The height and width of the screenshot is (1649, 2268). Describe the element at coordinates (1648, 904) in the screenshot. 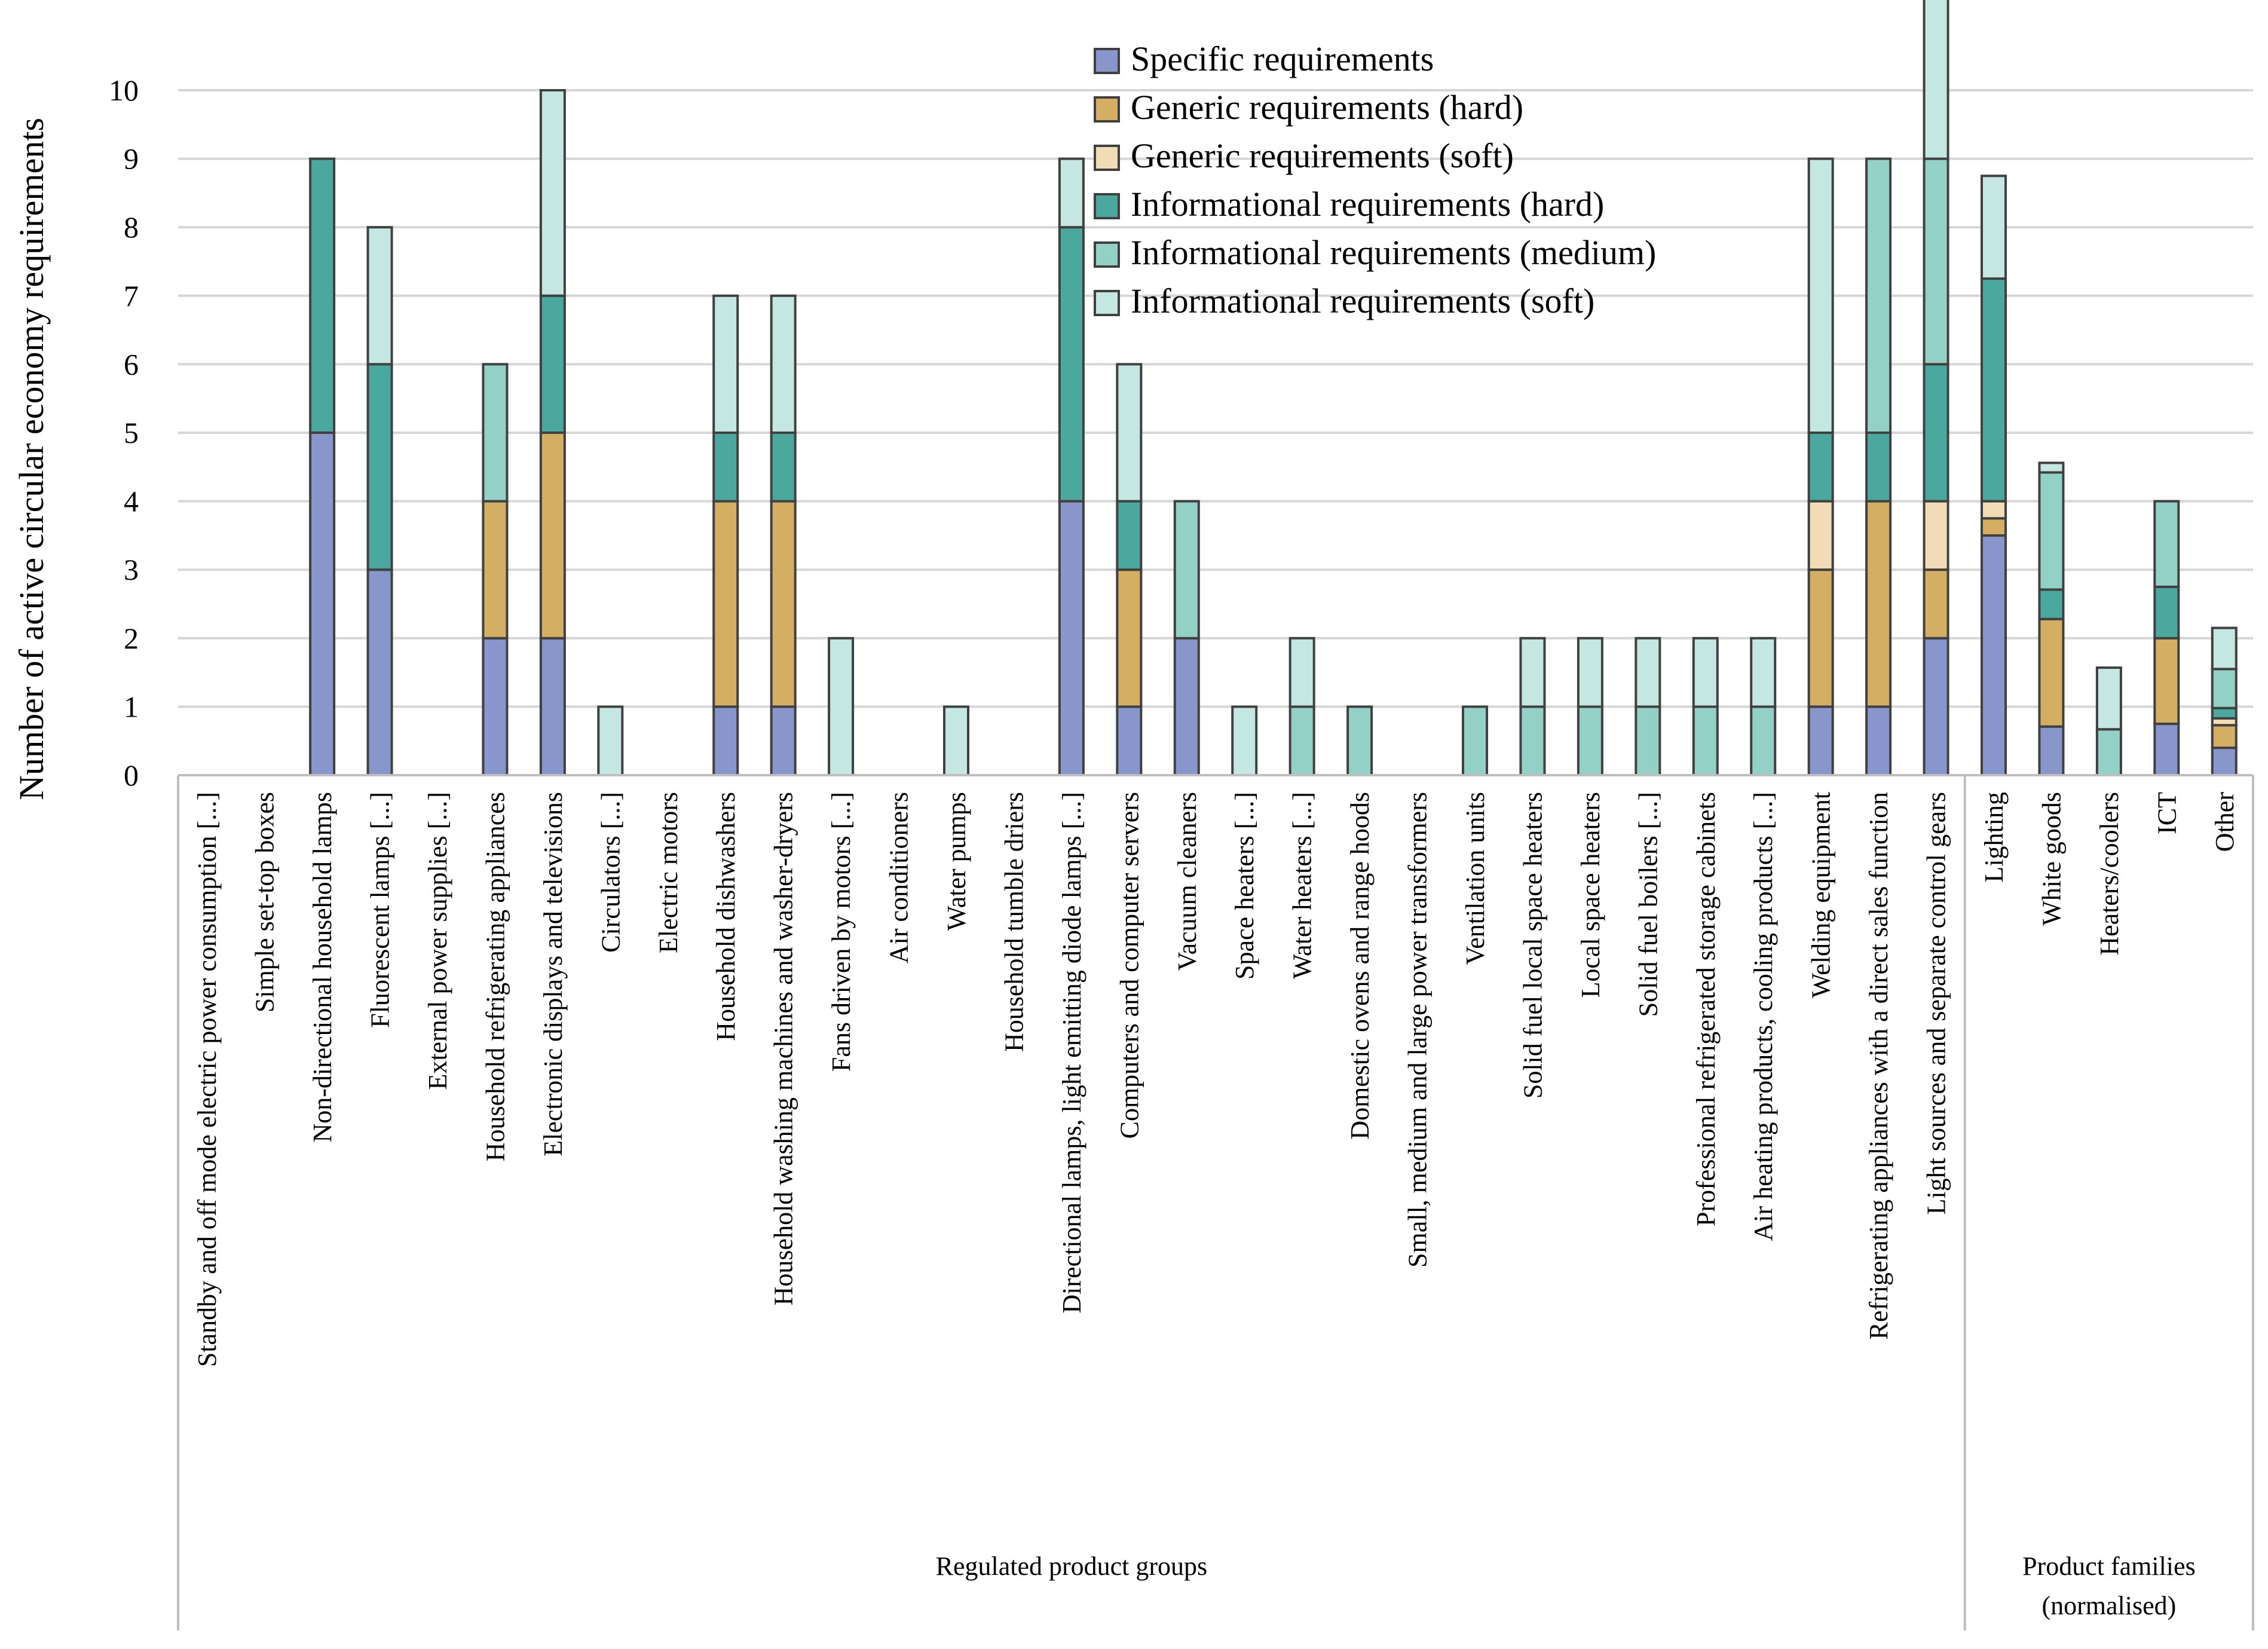

I see `x-tick-label: Solid fuel boilers [...]` at that location.